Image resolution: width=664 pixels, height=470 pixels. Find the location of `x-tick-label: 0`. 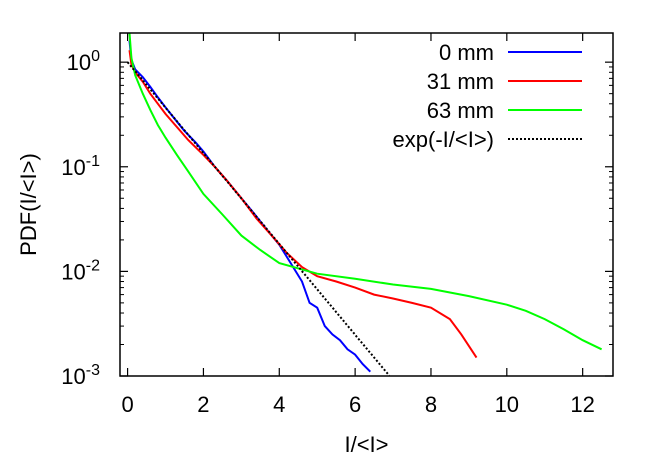

x-tick-label: 0 is located at coordinates (127, 404).